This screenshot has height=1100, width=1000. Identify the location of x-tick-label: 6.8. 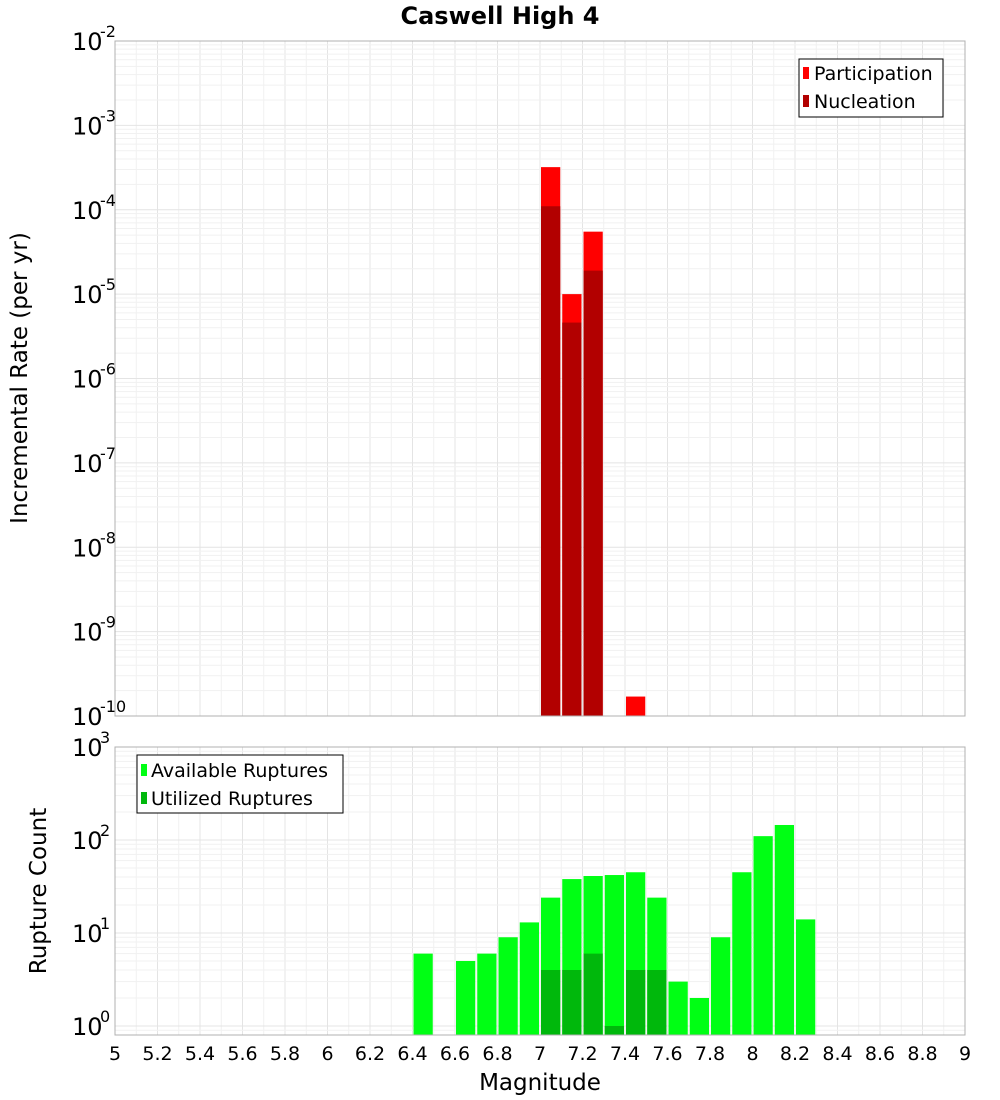
(497, 1054).